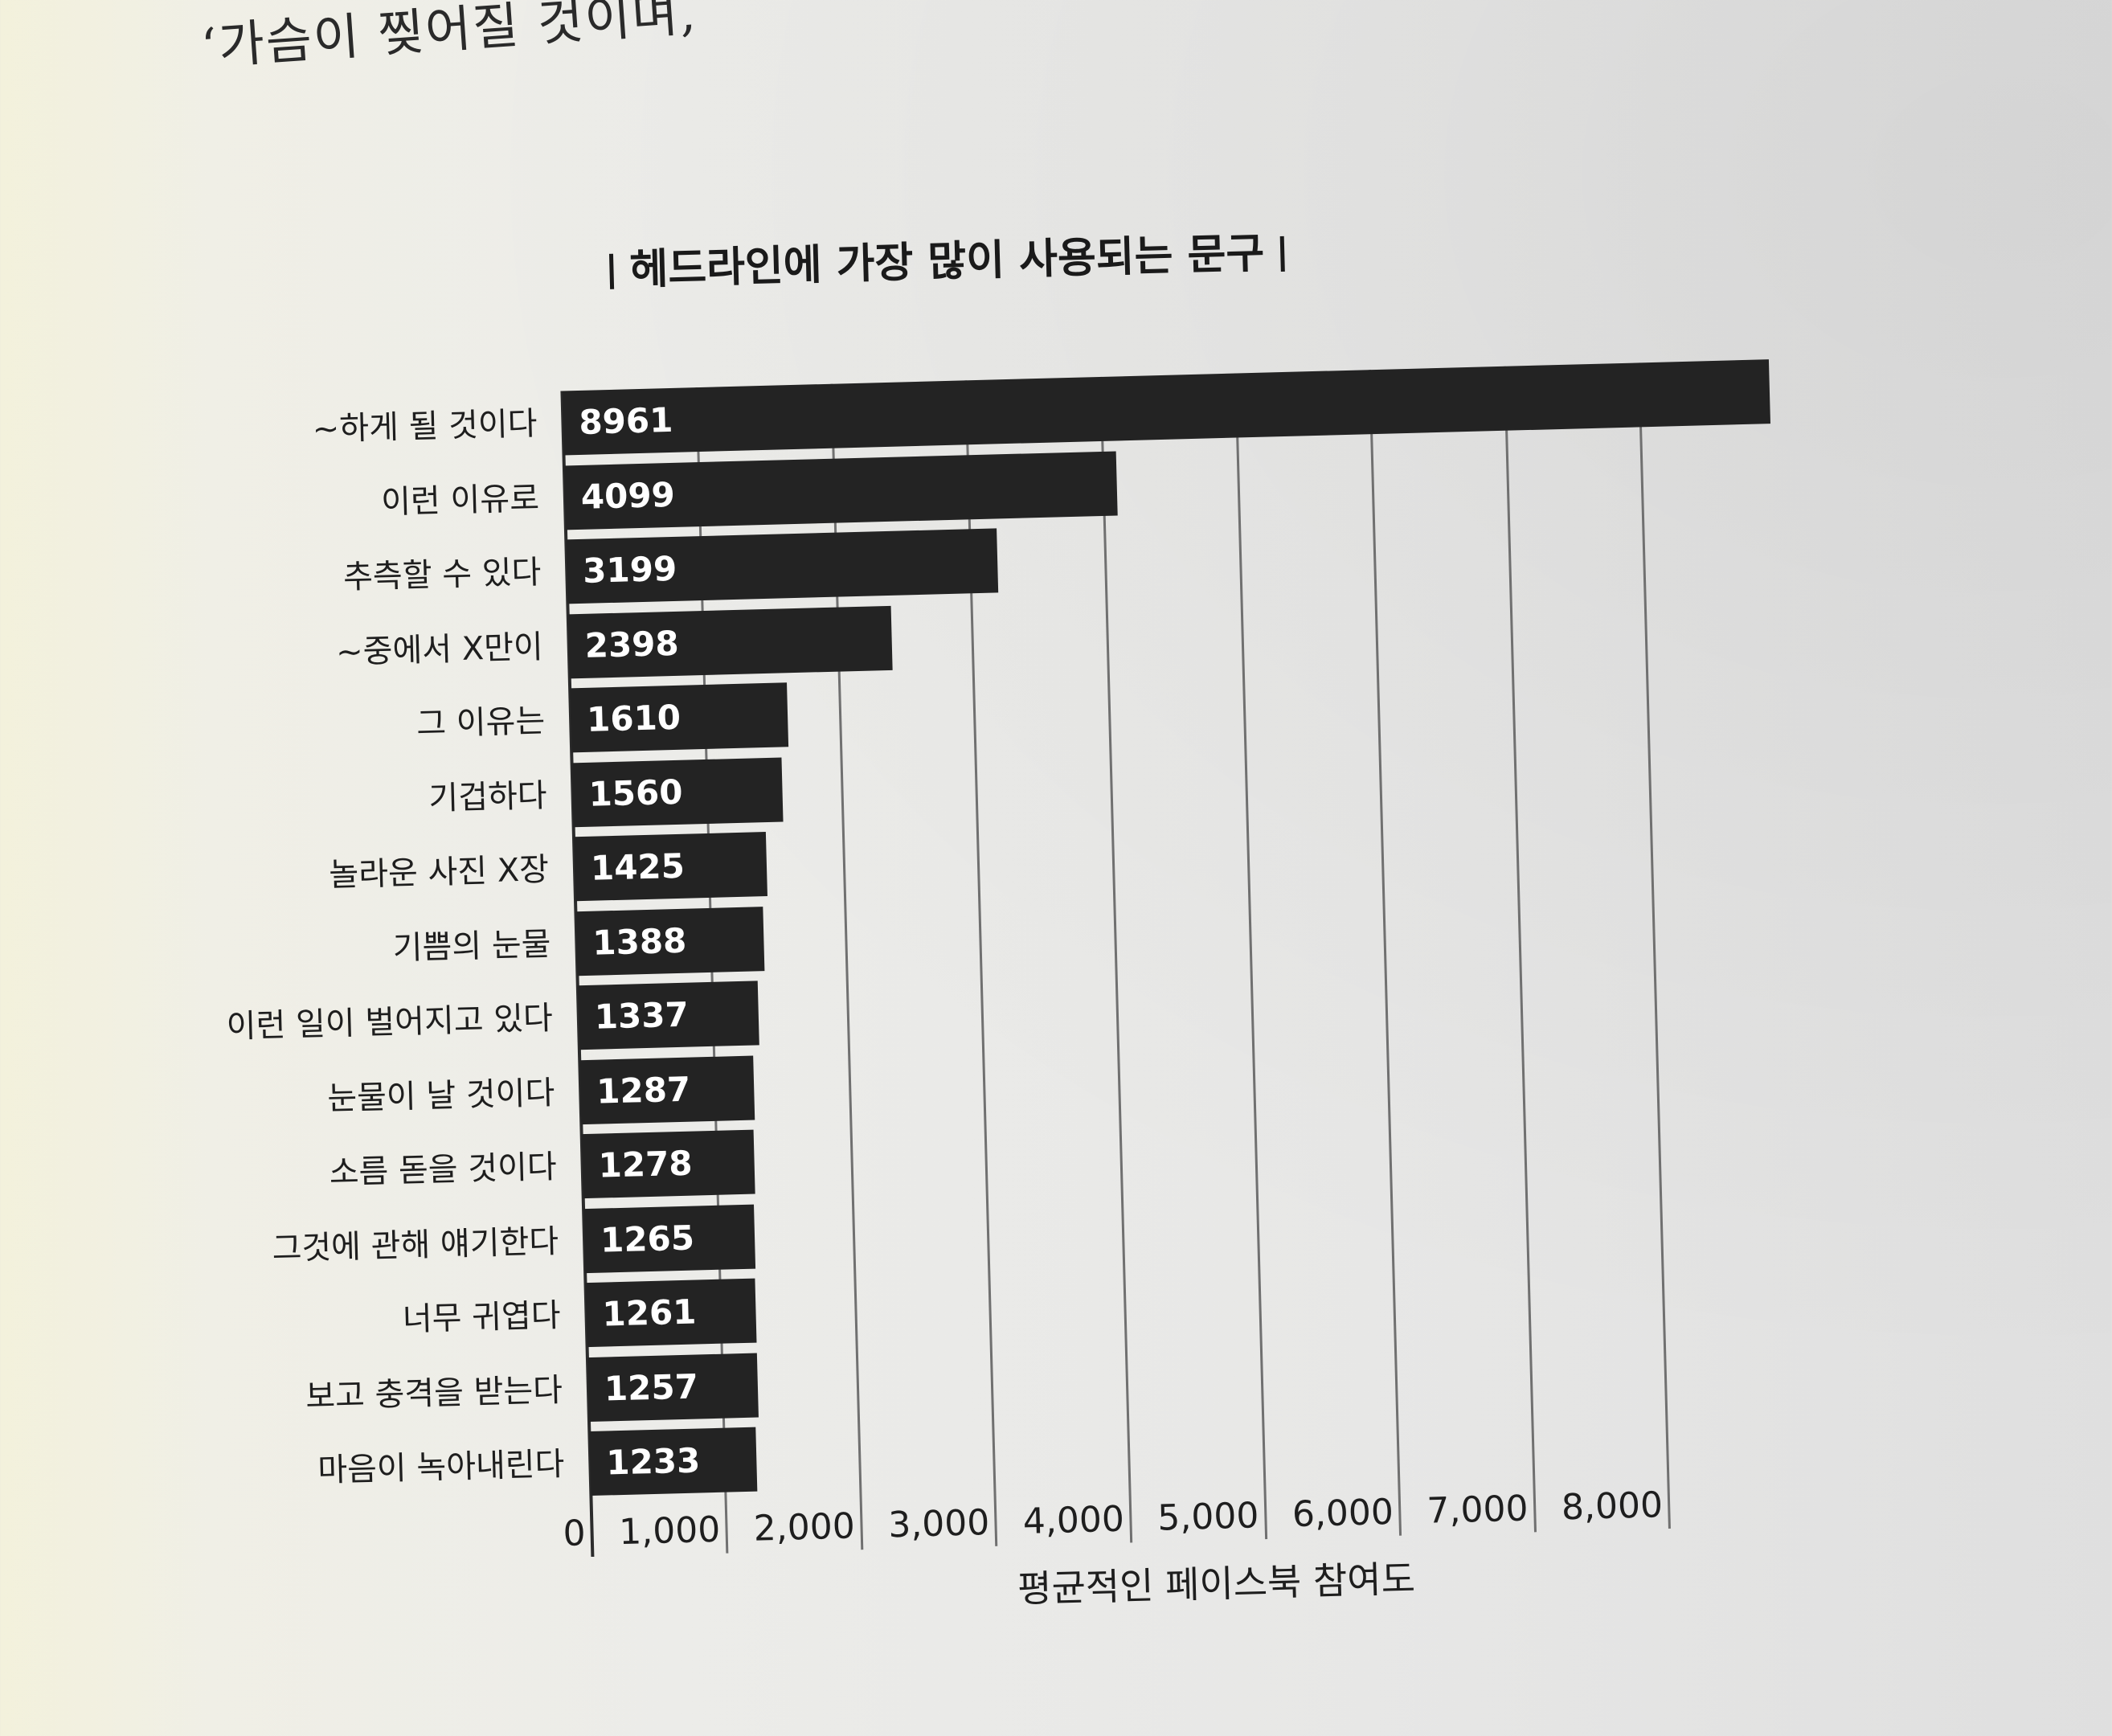  What do you see at coordinates (643, 1090) in the screenshot?
I see `bar-value-label-10: 1287` at bounding box center [643, 1090].